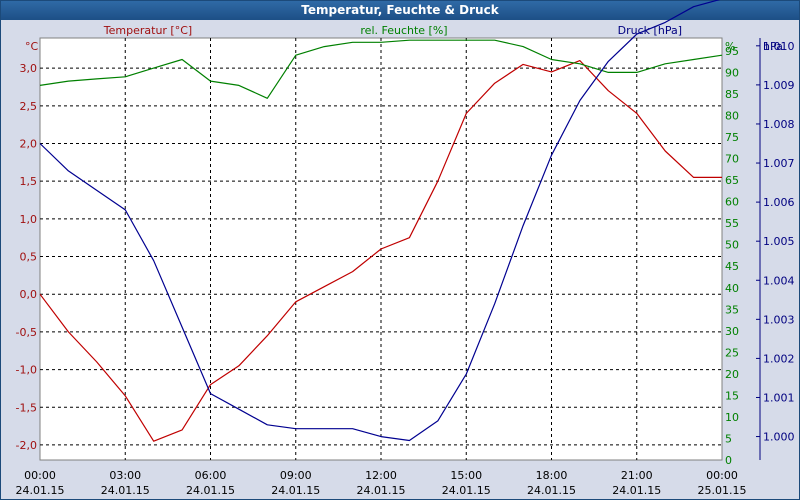  Describe the element at coordinates (779, 202) in the screenshot. I see `pressure-tick-label: 1.006` at that location.